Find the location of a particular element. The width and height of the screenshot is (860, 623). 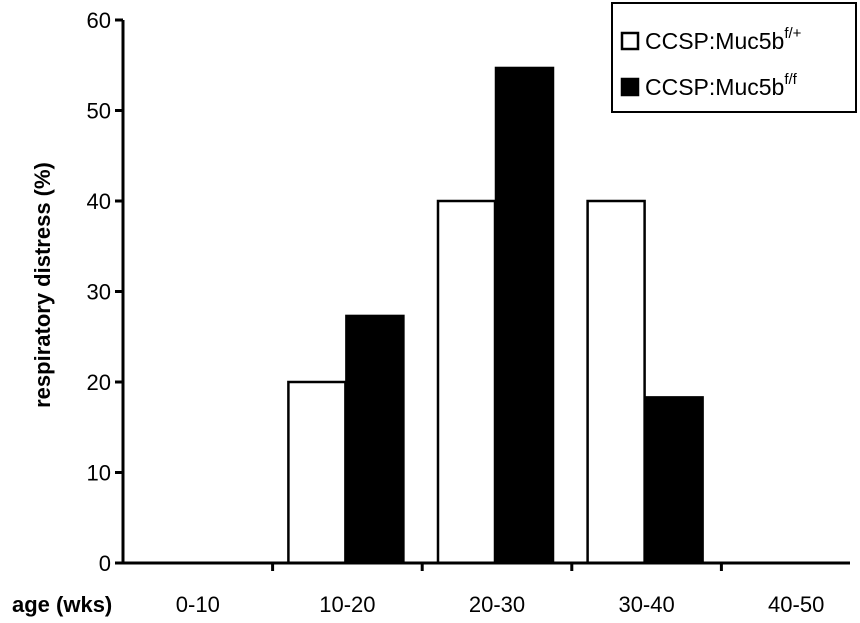

x-tick-label: 0-10 is located at coordinates (198, 604).